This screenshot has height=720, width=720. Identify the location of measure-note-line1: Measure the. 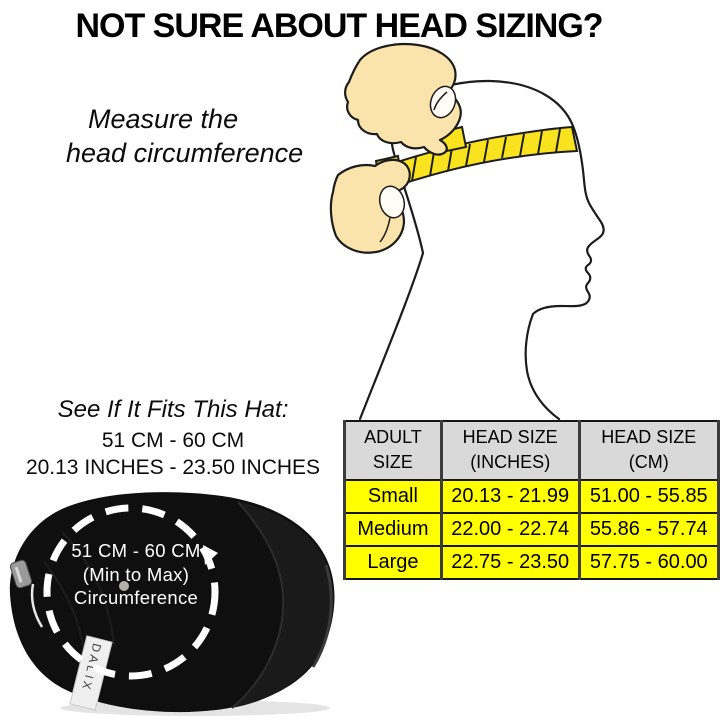
(163, 119).